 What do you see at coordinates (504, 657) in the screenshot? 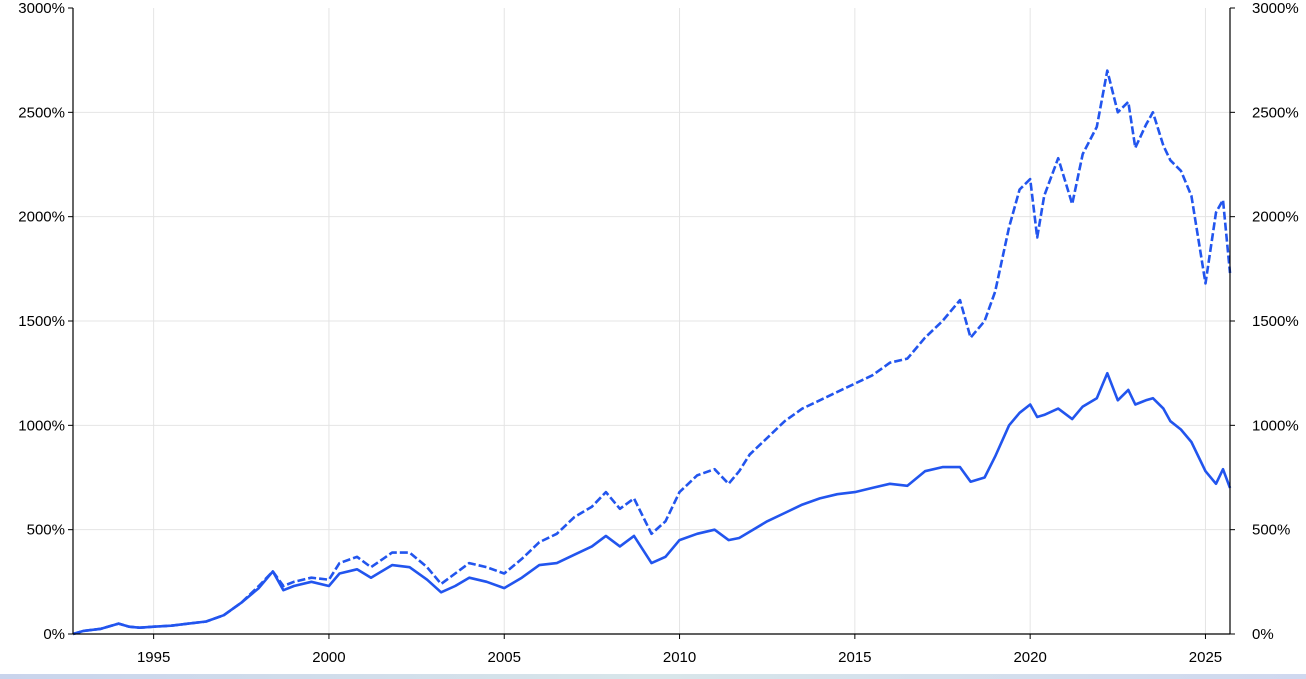
I see `x-tick-label: 2005` at bounding box center [504, 657].